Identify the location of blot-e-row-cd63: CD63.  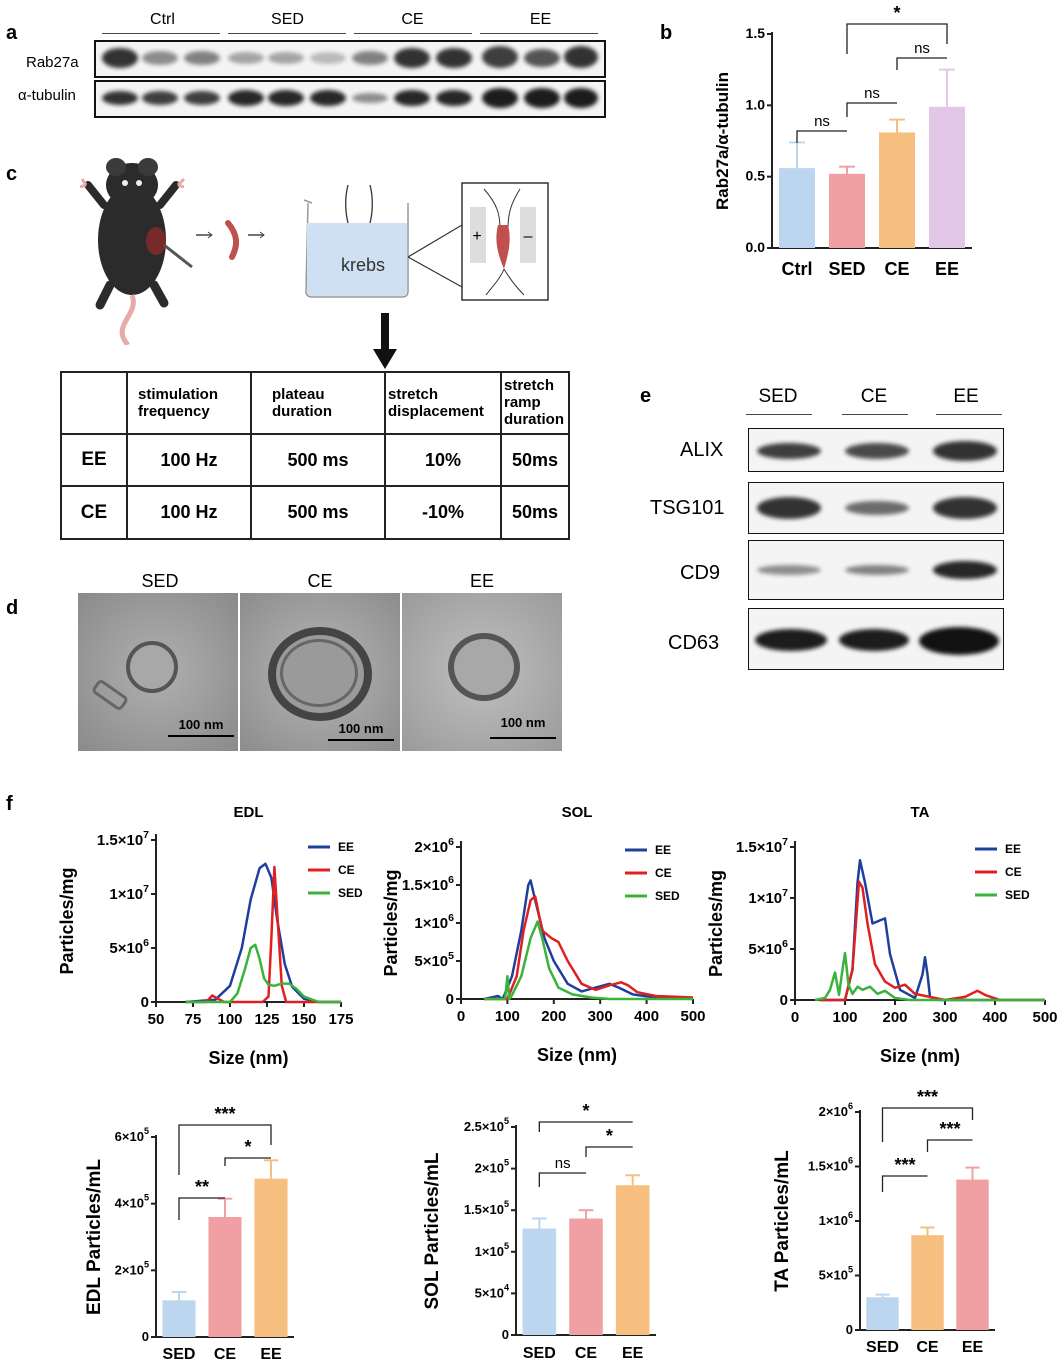
(694, 643).